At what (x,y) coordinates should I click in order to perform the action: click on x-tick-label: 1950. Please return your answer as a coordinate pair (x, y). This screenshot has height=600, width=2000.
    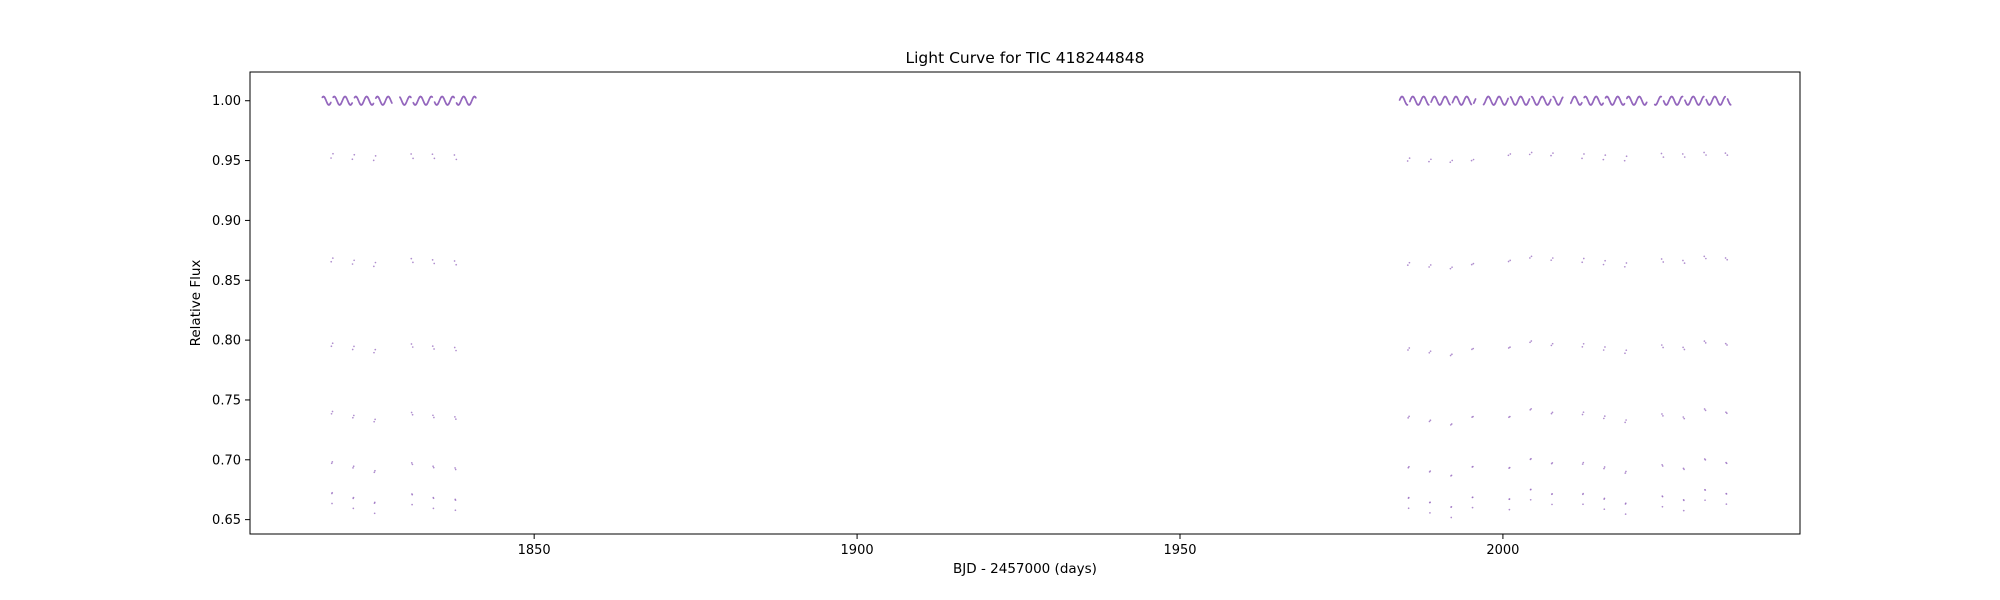
    Looking at the image, I should click on (1179, 550).